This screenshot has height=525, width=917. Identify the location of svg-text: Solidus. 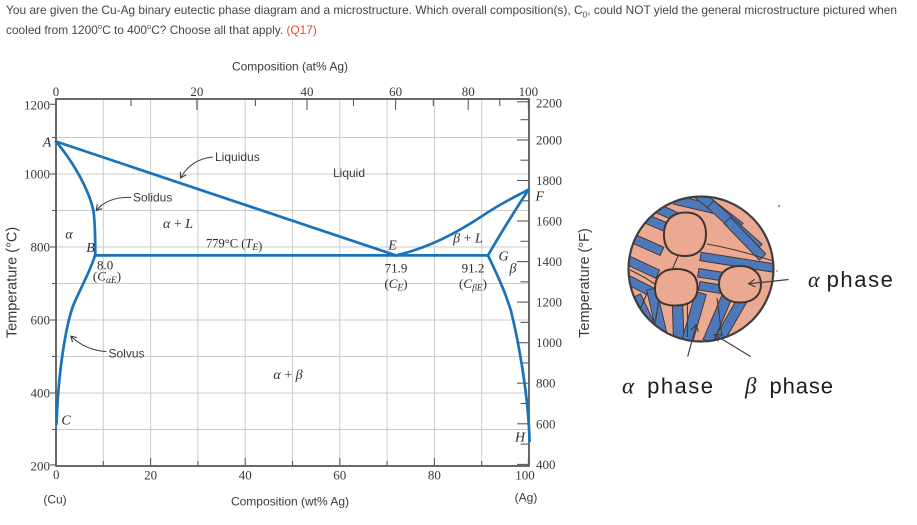
(152, 198).